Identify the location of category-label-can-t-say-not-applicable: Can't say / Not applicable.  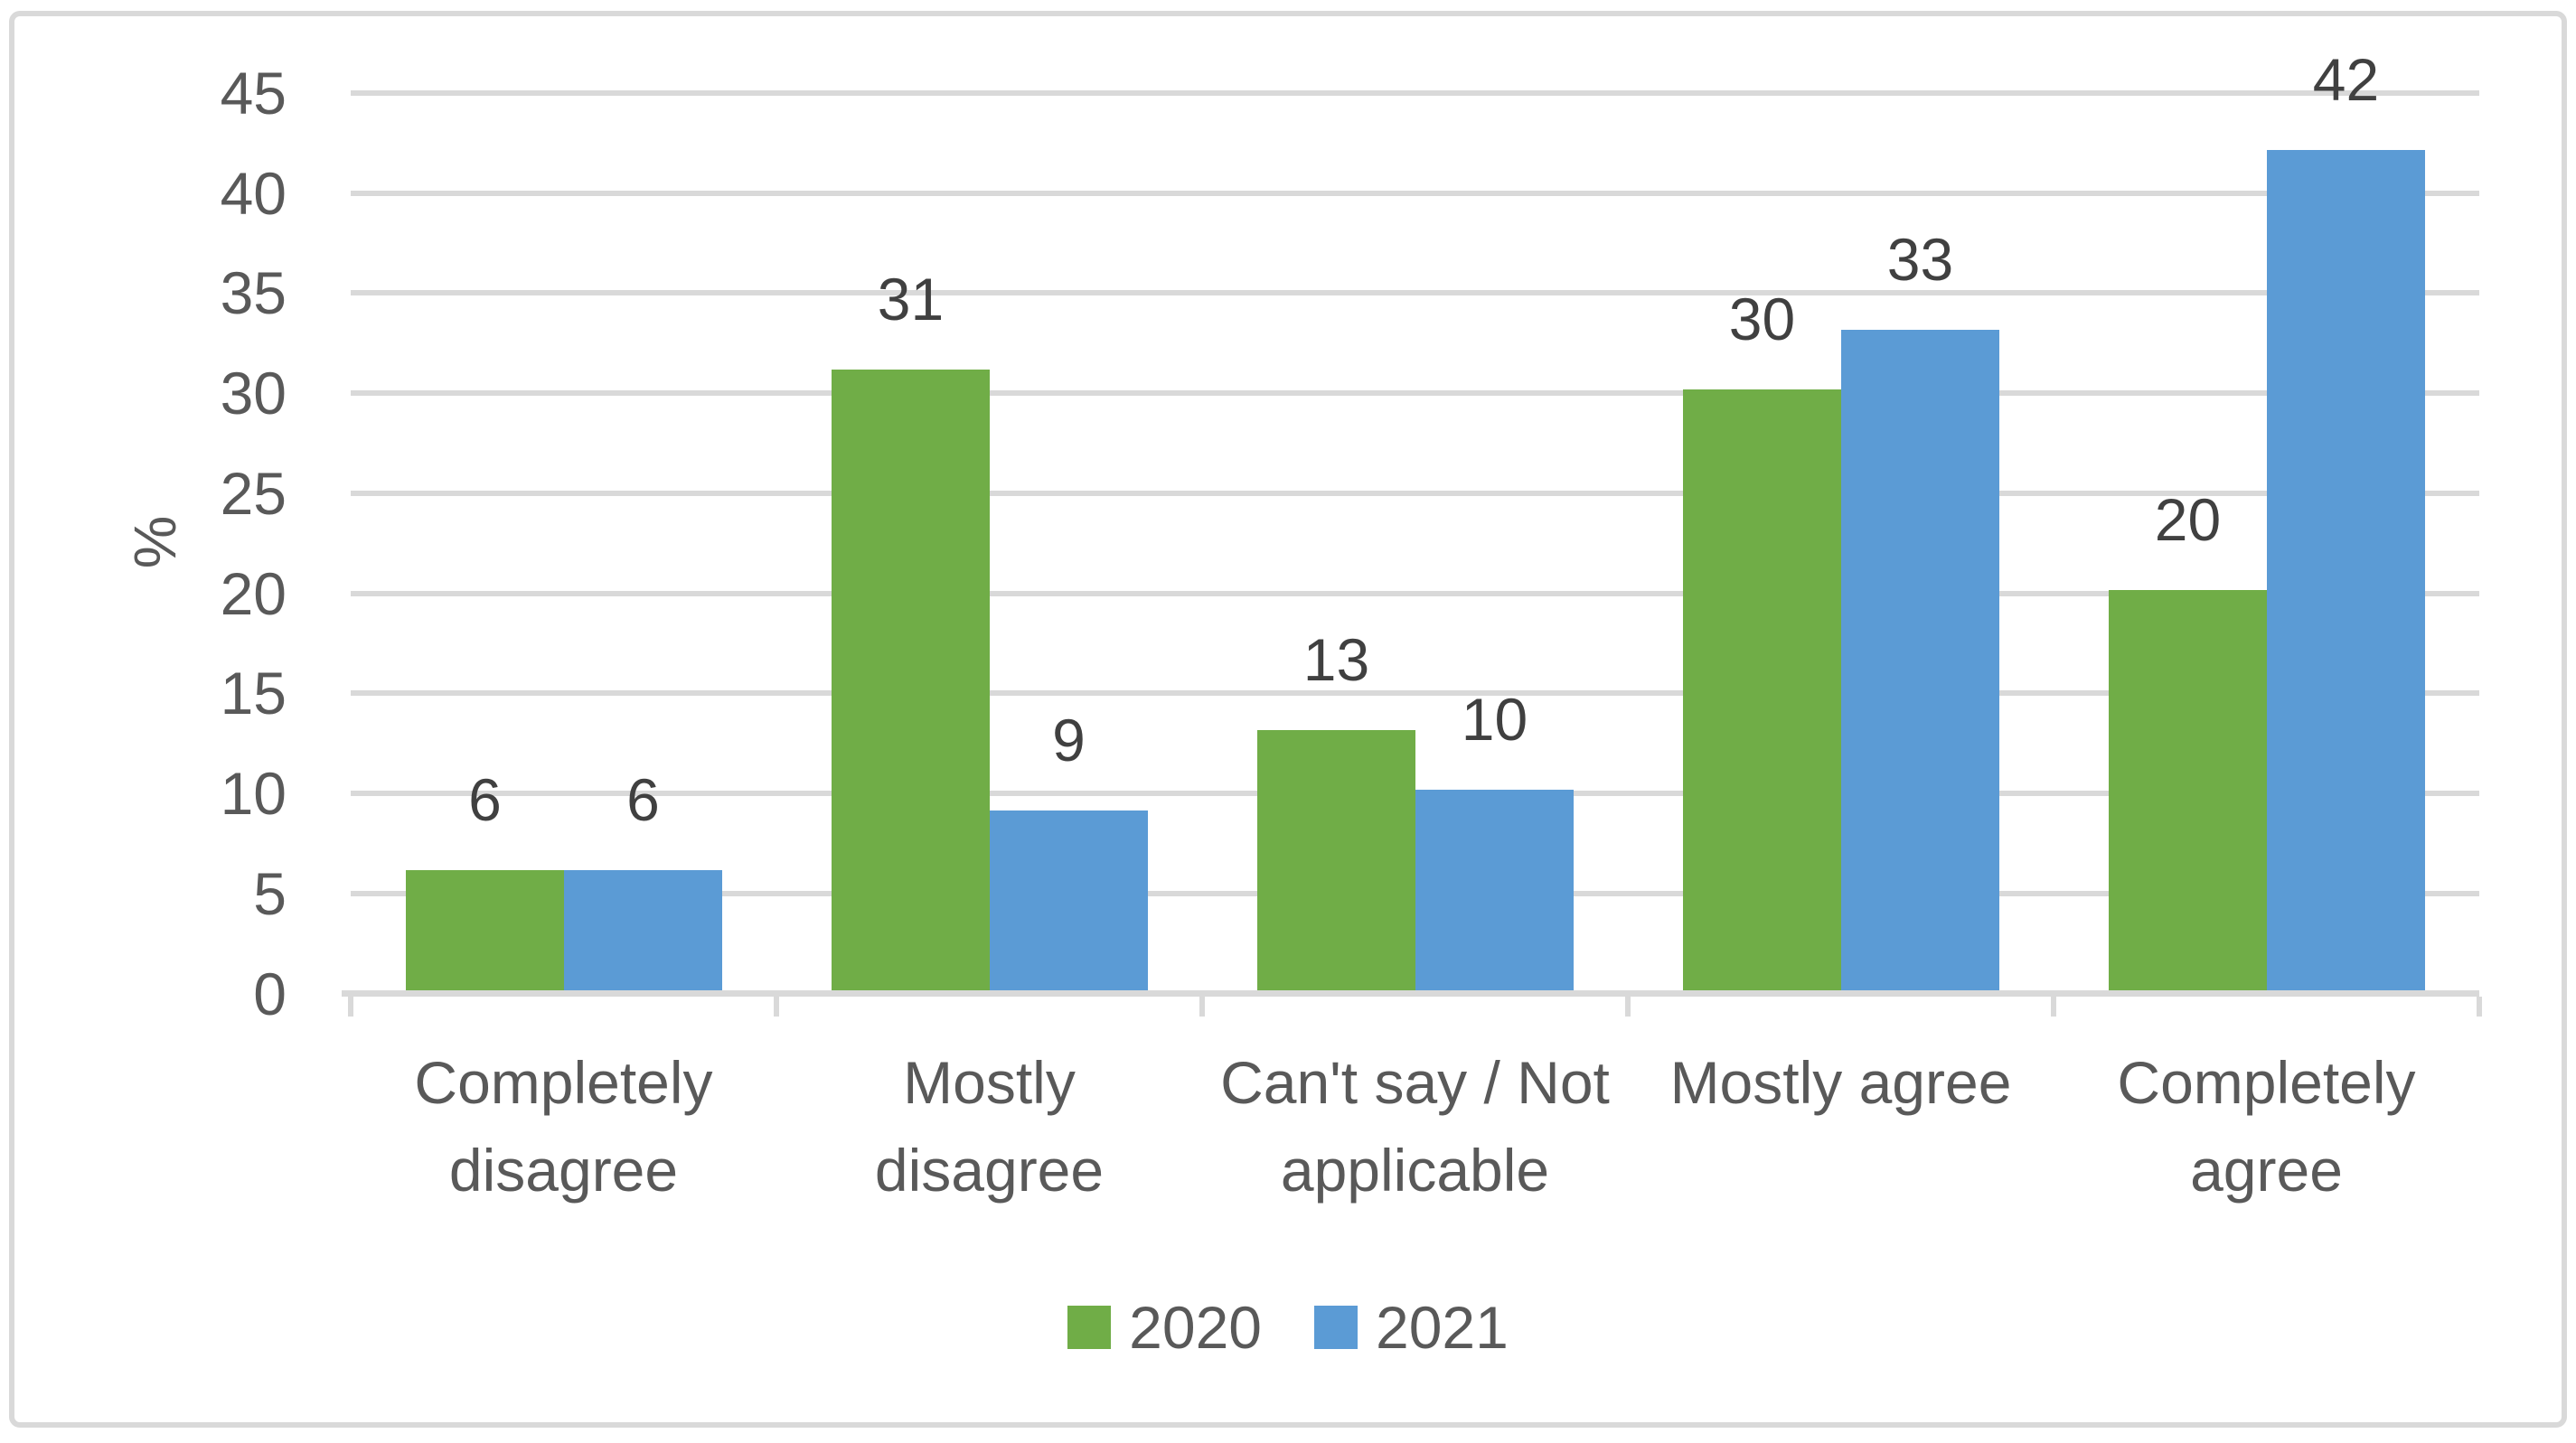
(1415, 1126).